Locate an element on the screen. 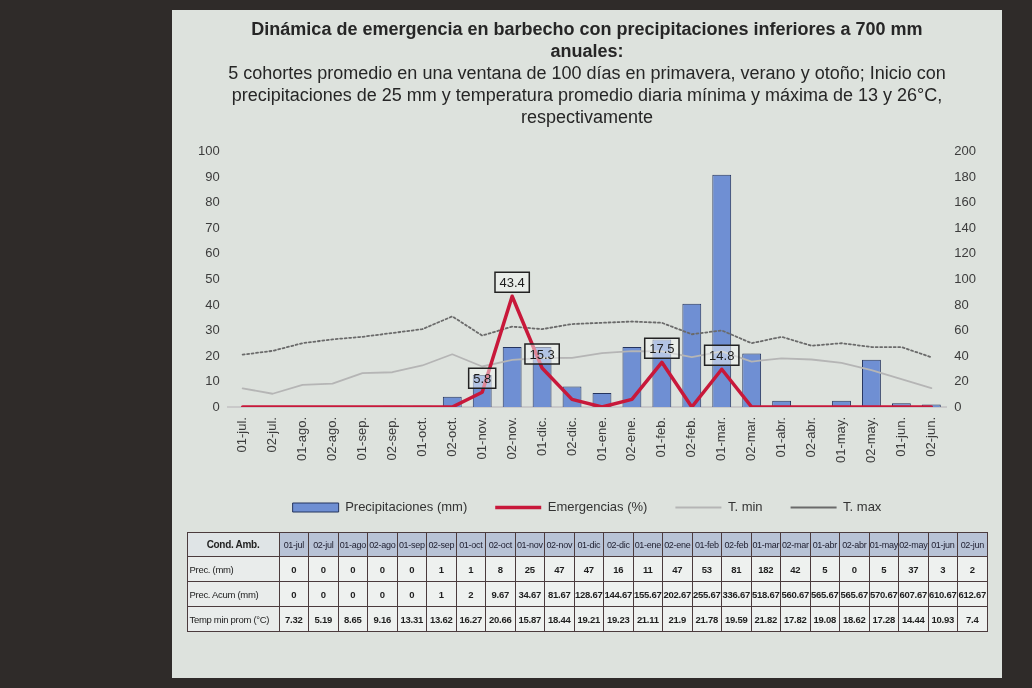 This screenshot has width=1032, height=688. x-tick-label: 02-jun. is located at coordinates (930, 437).